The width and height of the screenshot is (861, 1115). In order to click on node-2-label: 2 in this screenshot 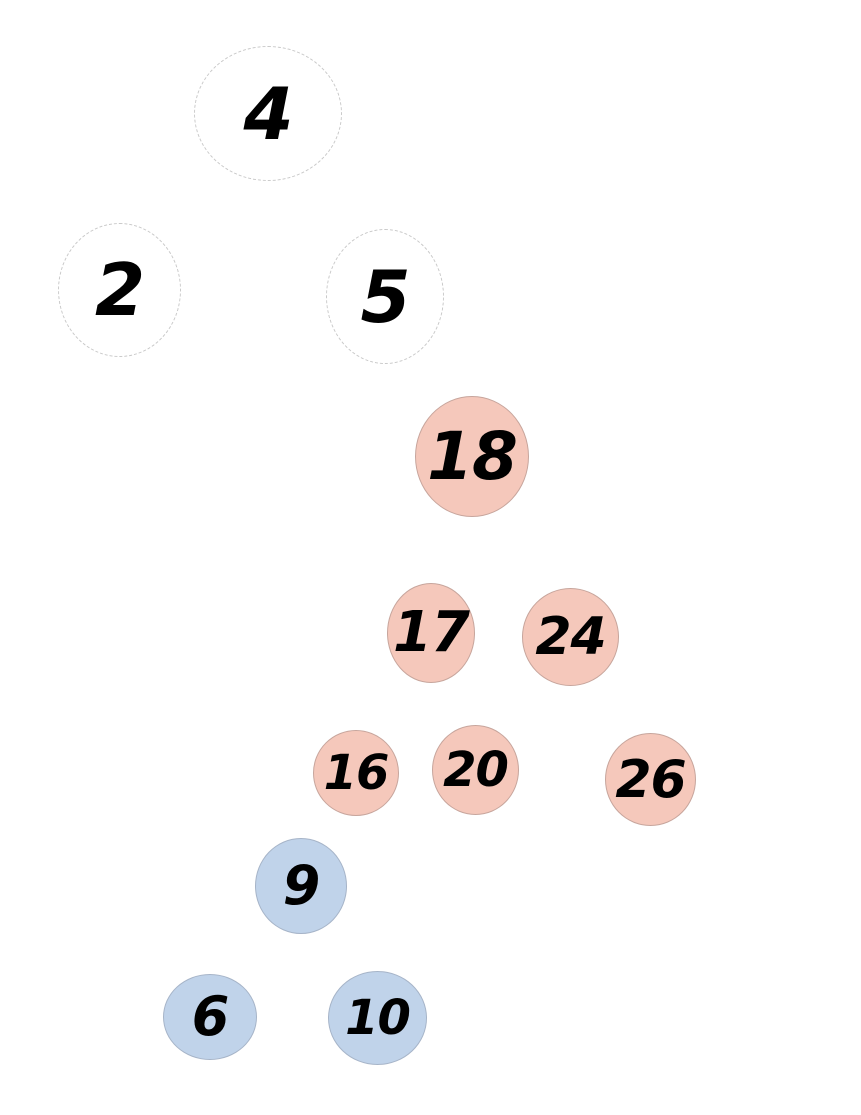, I will do `click(119, 290)`.